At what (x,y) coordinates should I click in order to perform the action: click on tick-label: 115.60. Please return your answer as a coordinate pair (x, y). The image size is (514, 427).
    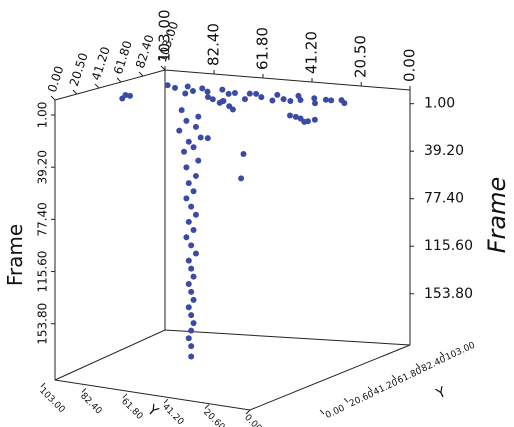
    Looking at the image, I should click on (448, 246).